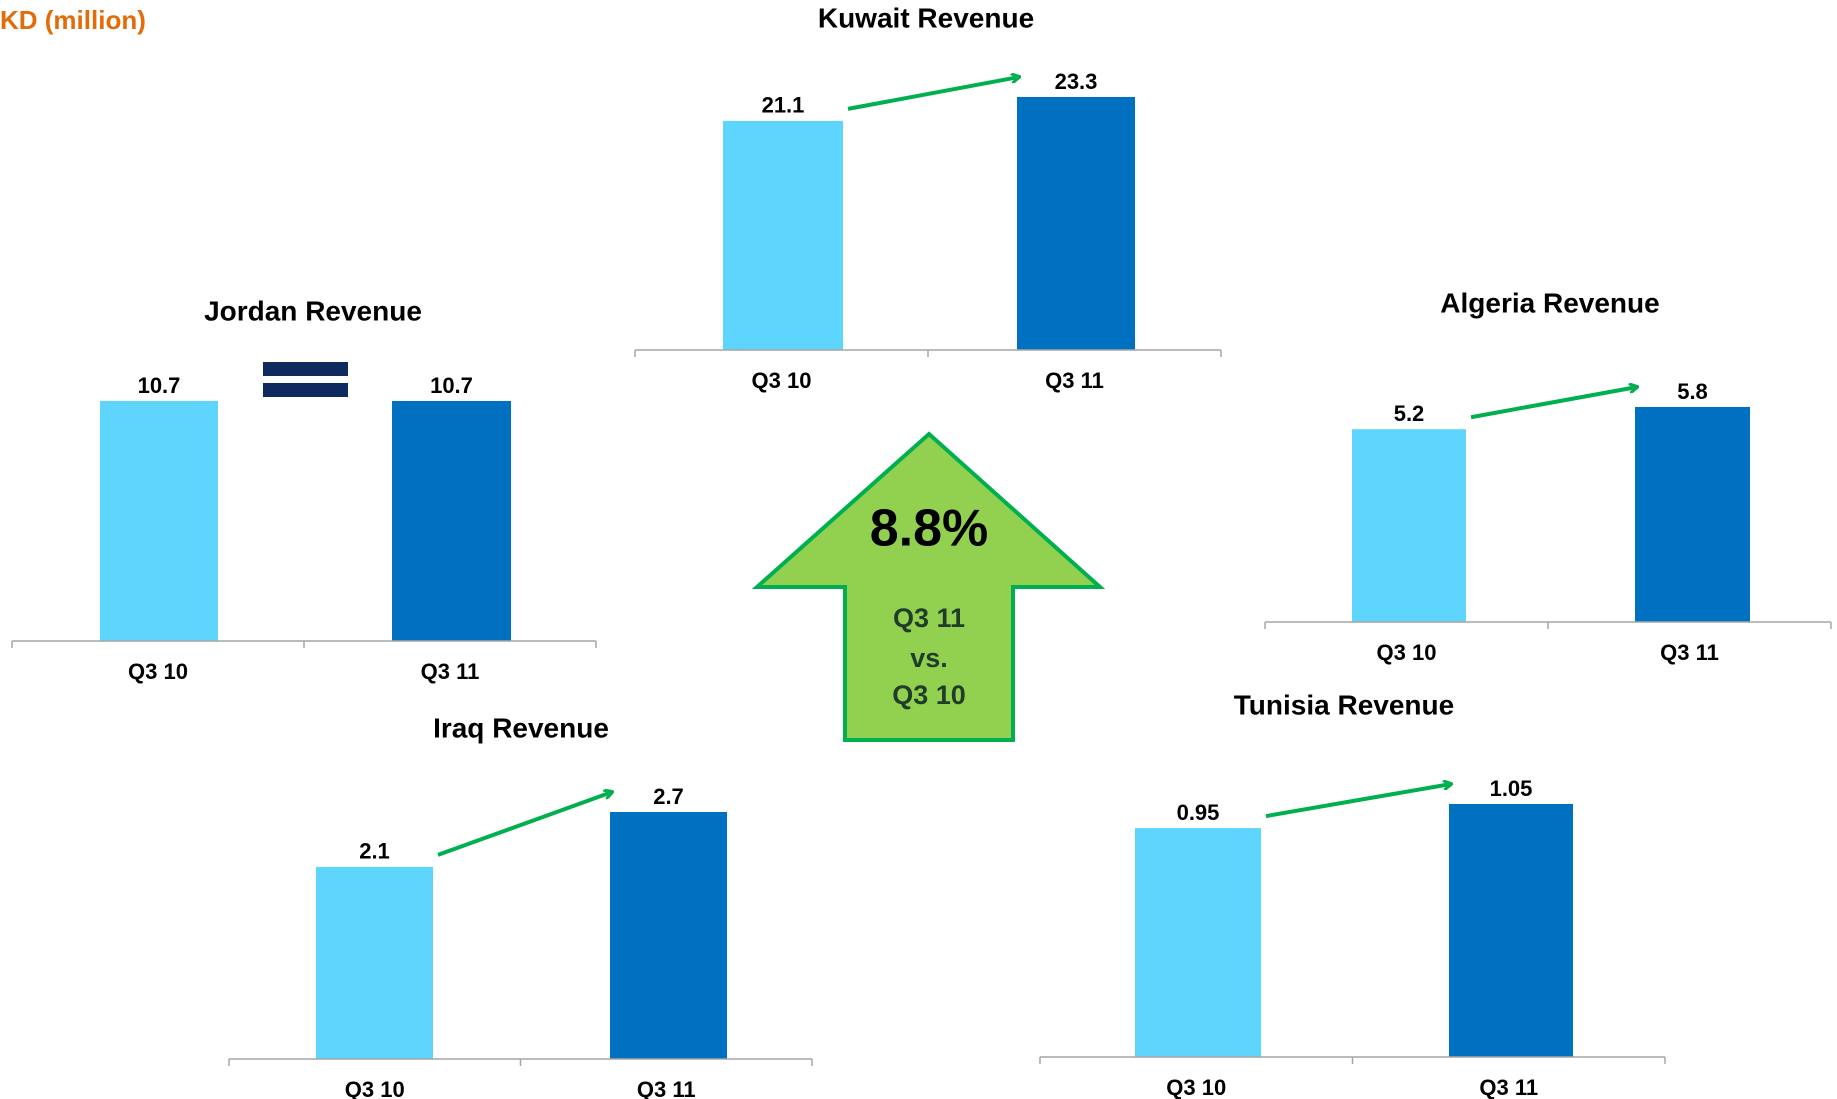 The image size is (1837, 1099). I want to click on data-label: 1.05, so click(1511, 788).